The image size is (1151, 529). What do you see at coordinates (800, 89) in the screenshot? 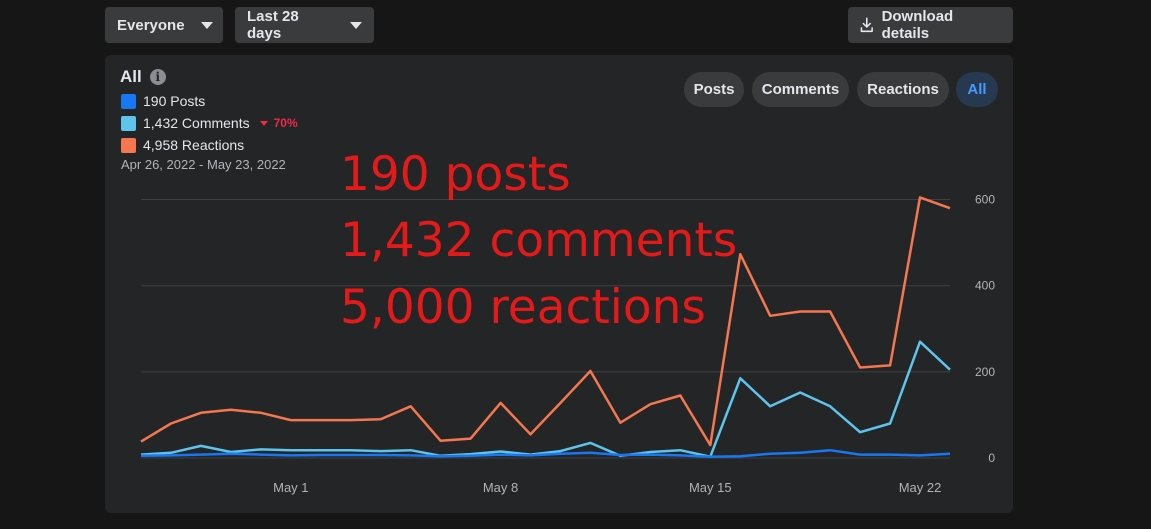
I see `tab-comments: Comments` at bounding box center [800, 89].